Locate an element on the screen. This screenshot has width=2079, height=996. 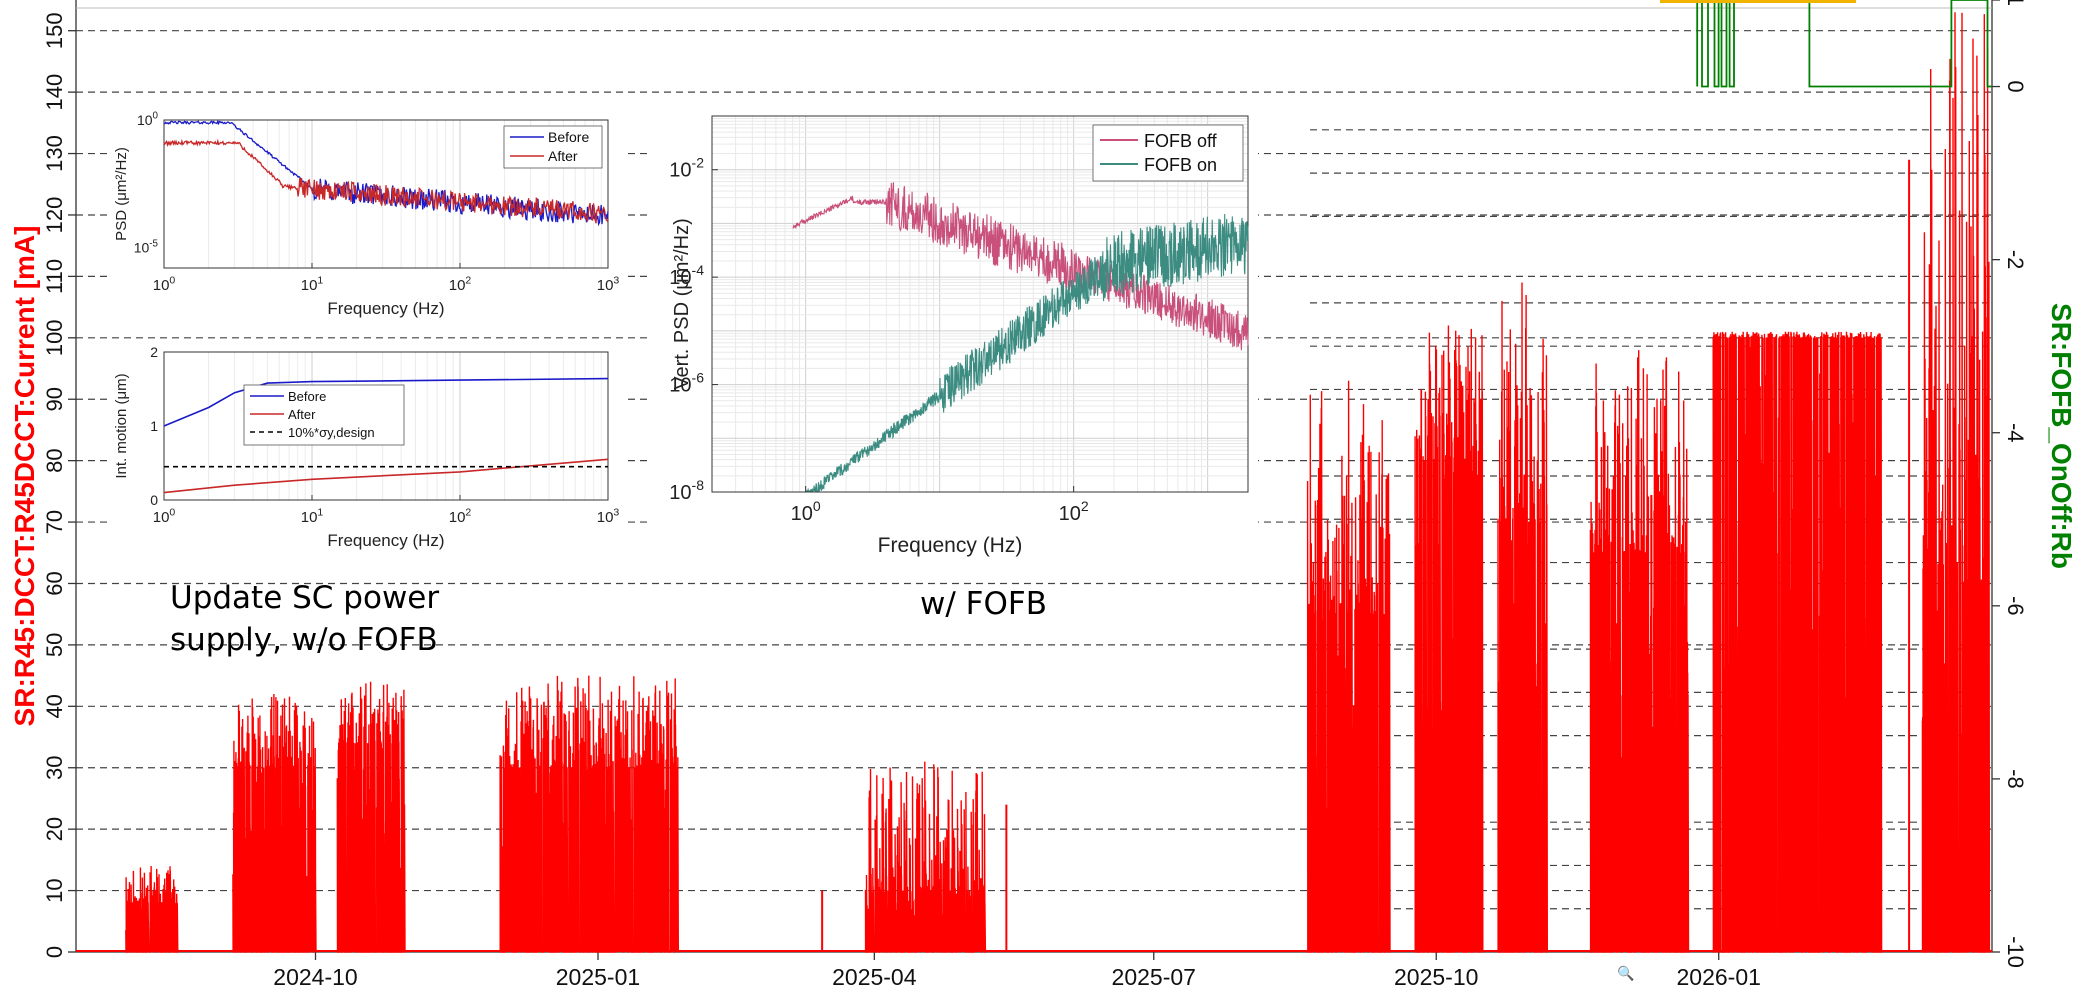
inset-psd-legend-label: After is located at coordinates (563, 156).